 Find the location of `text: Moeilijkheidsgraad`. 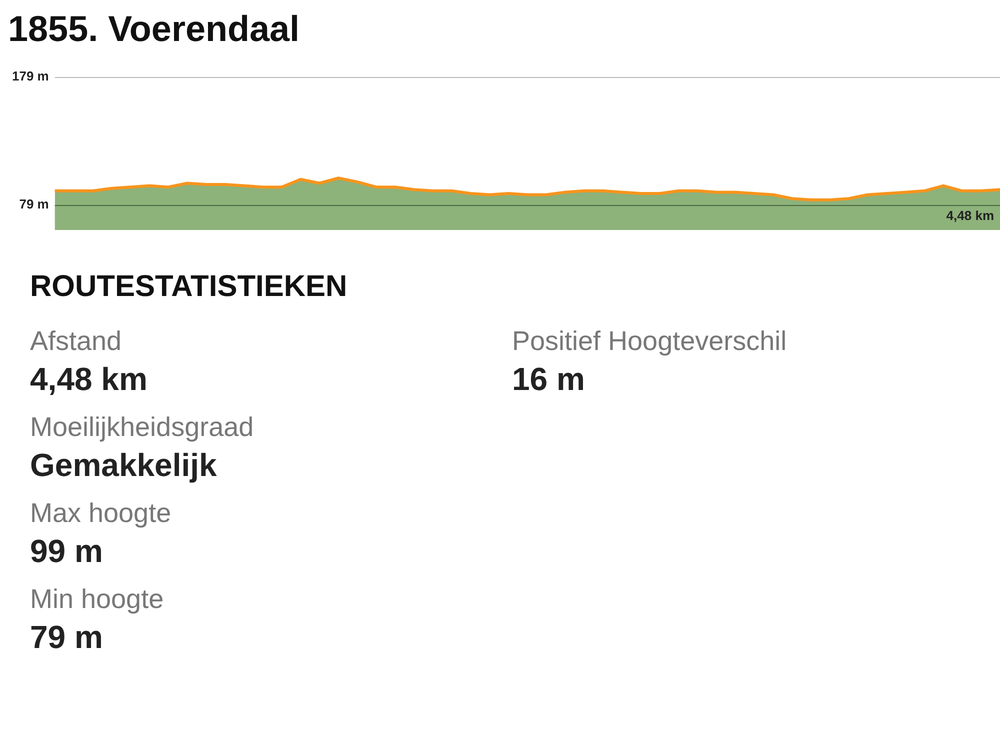

text: Moeilijkheidsgraad is located at coordinates (142, 427).